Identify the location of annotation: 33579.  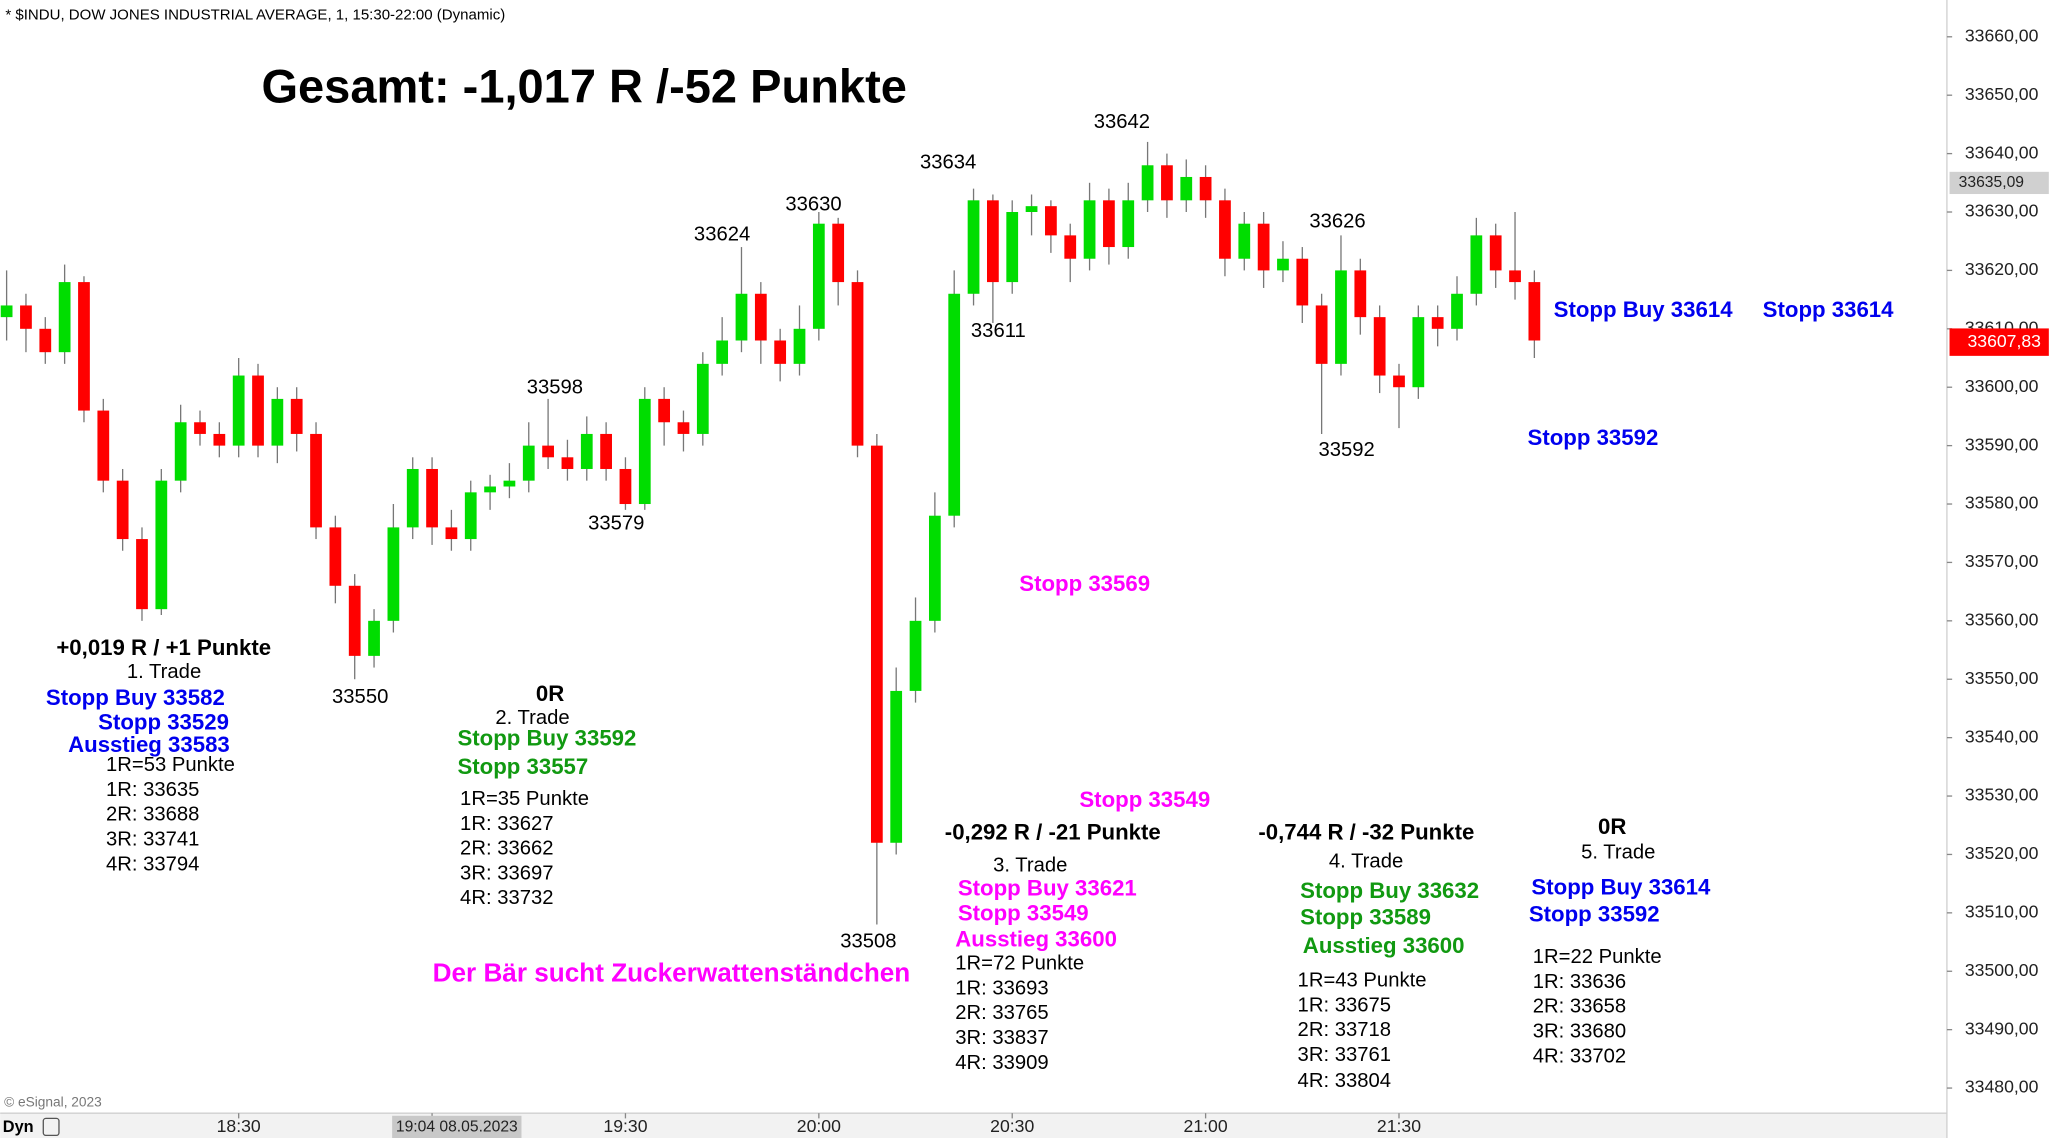
(616, 523).